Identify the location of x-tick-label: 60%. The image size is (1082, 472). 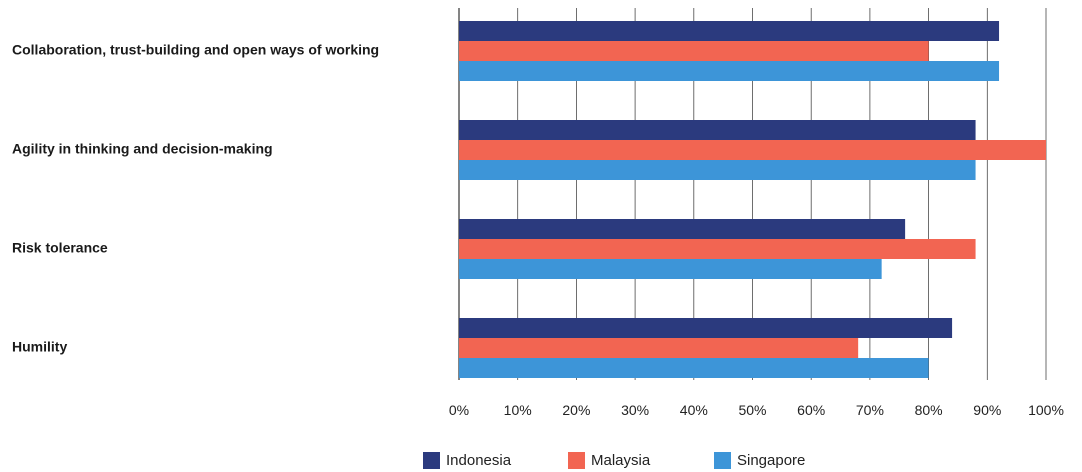
(811, 410).